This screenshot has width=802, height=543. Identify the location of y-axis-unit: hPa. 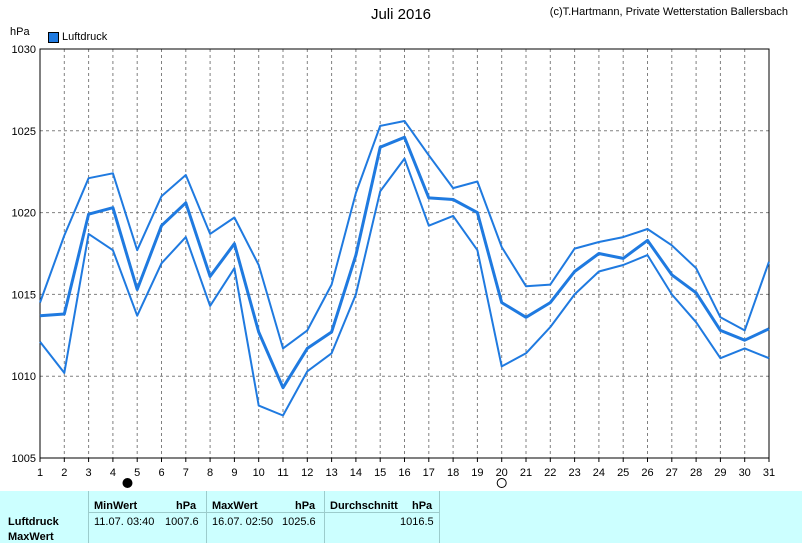
(20, 32).